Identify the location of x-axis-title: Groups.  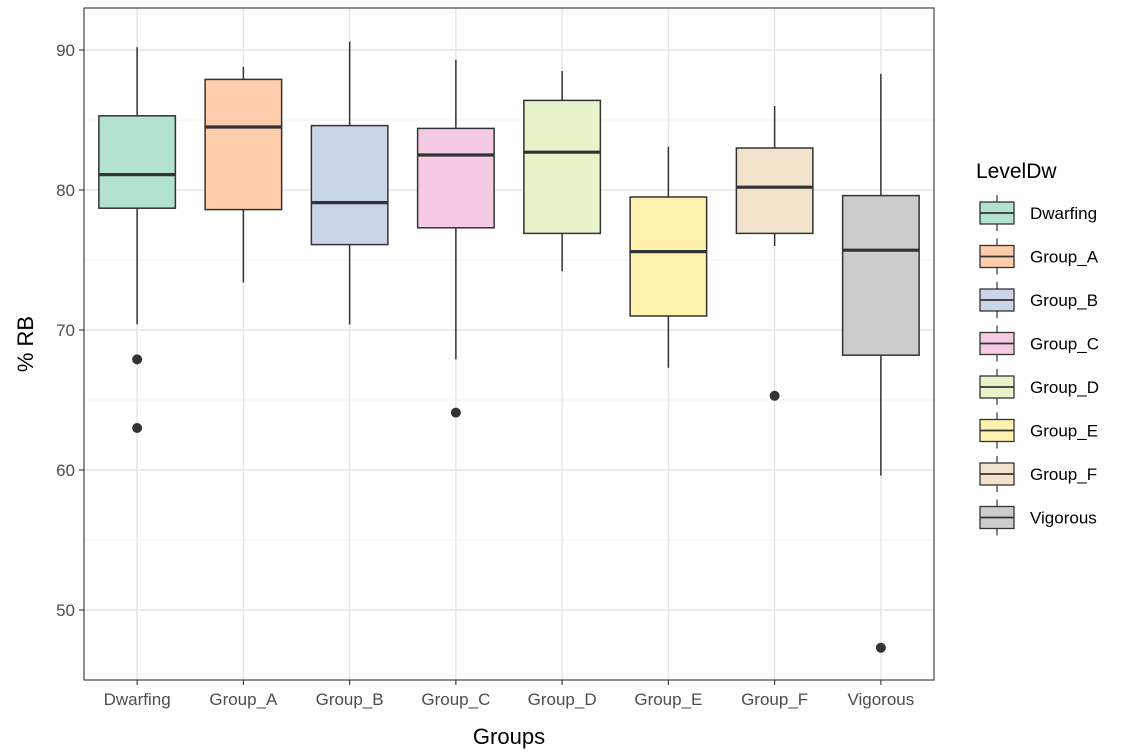
(509, 736).